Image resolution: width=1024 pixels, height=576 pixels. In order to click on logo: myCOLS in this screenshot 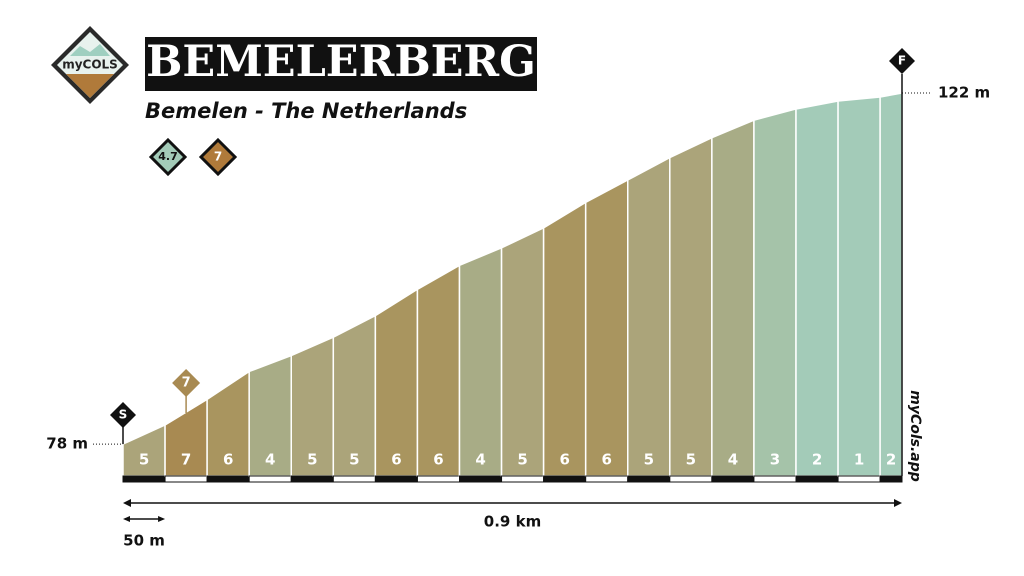, I will do `click(90, 65)`.